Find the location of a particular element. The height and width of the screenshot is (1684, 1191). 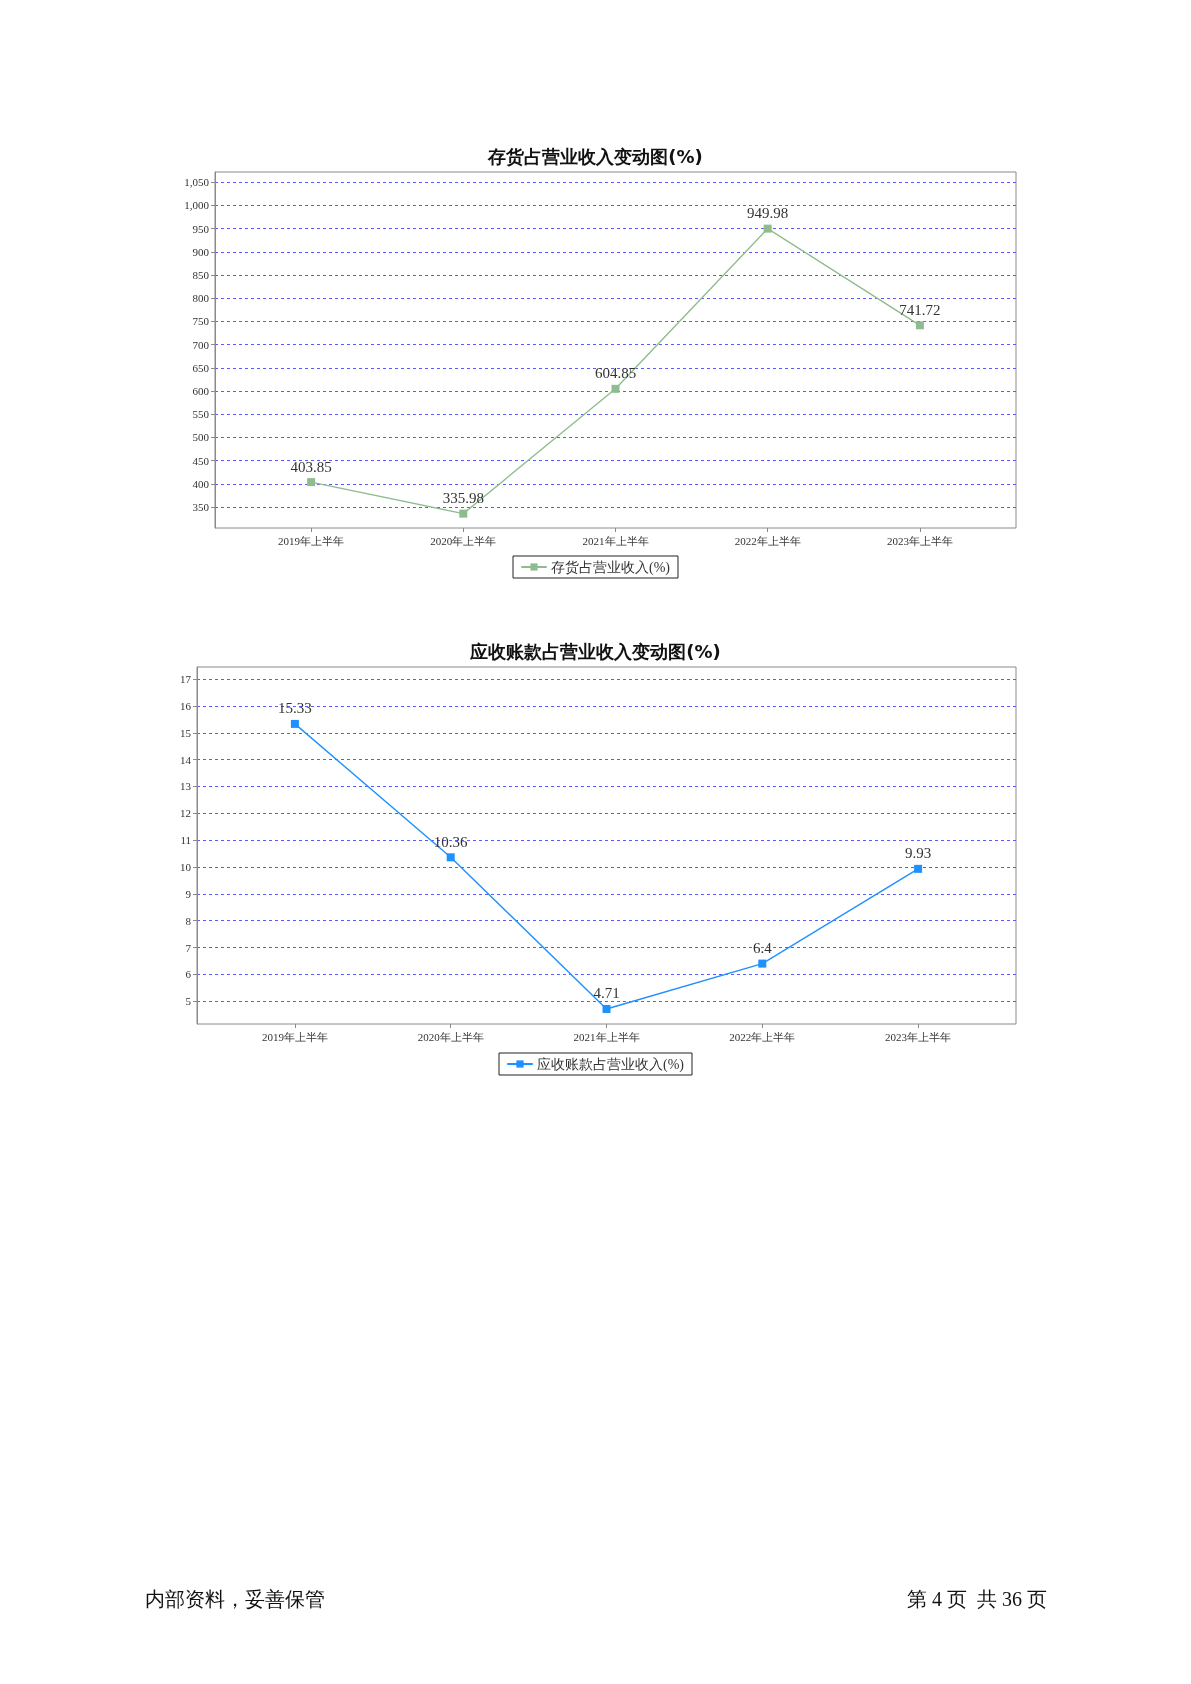

legend-label: 应收账款占营业收入(%) is located at coordinates (611, 1064).